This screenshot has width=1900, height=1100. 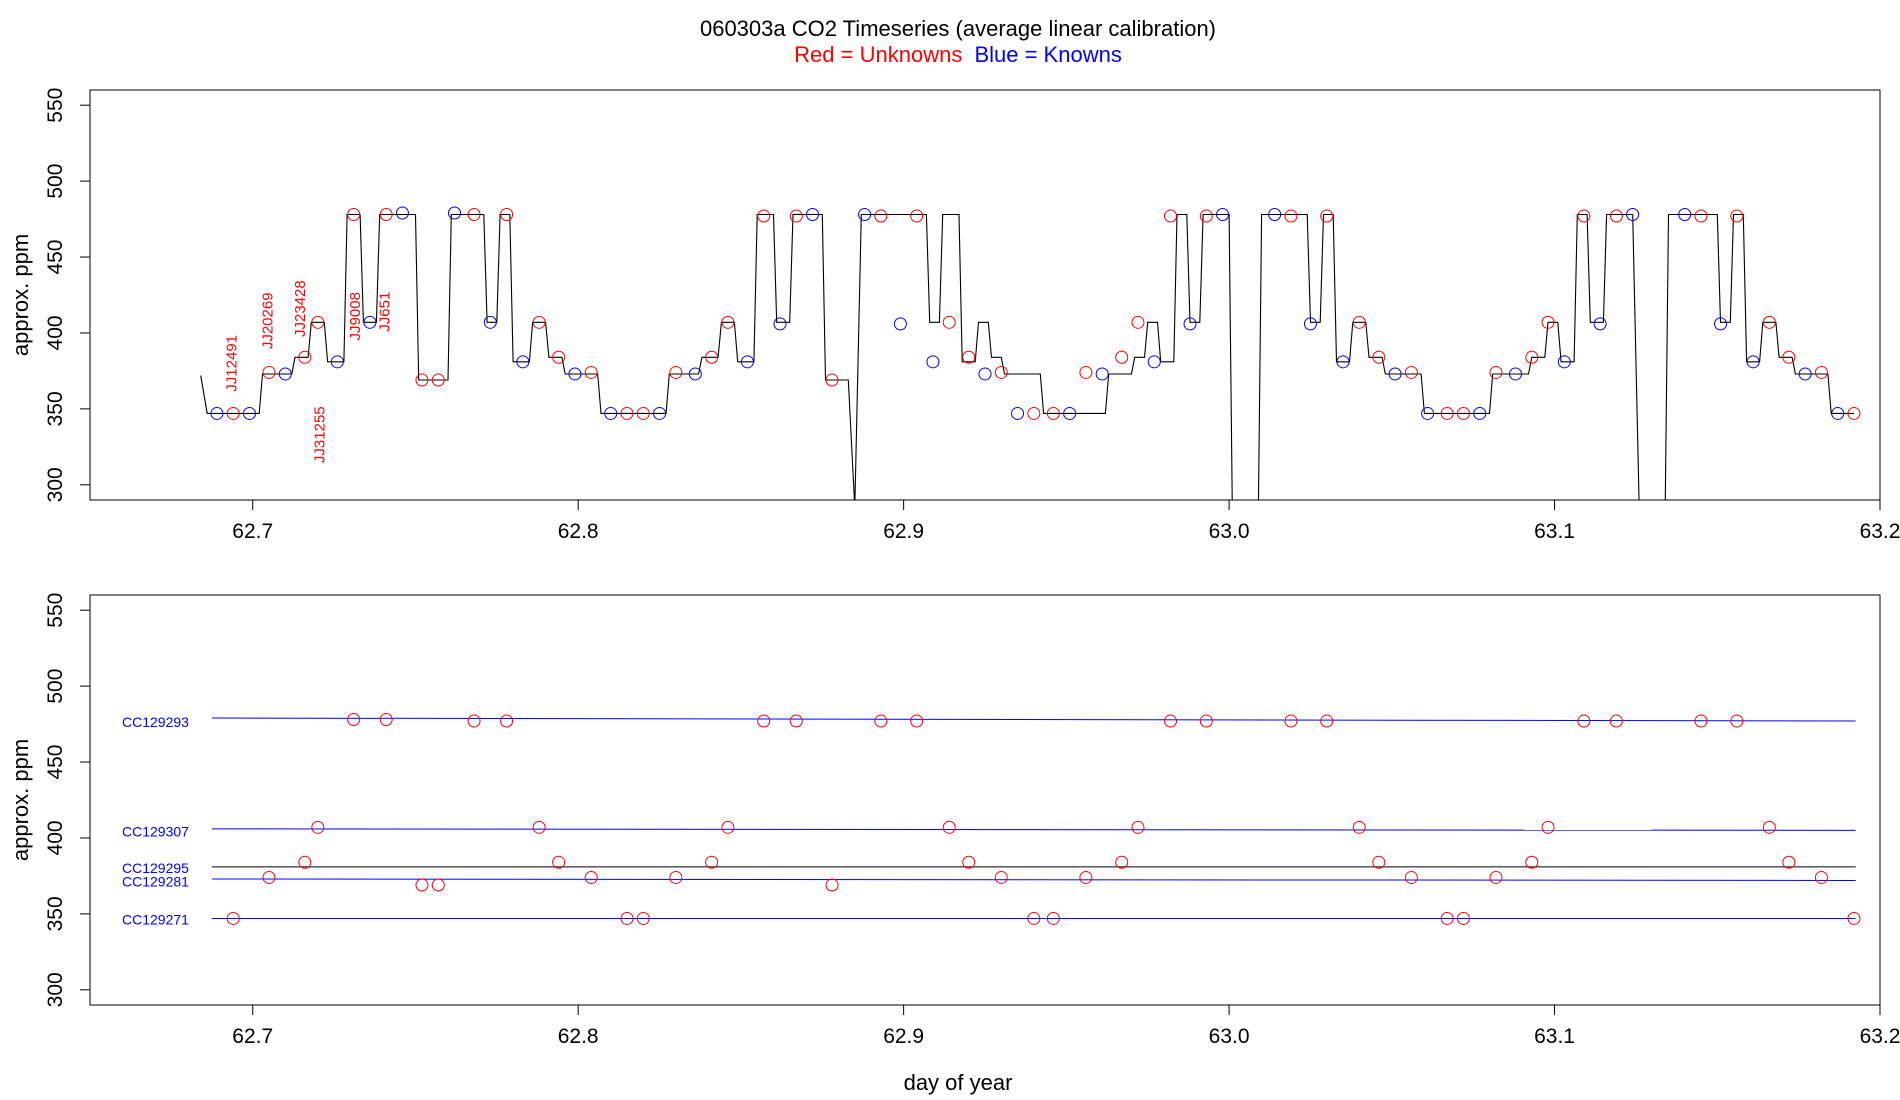 What do you see at coordinates (155, 882) in the screenshot?
I see `standard-label: CC129281` at bounding box center [155, 882].